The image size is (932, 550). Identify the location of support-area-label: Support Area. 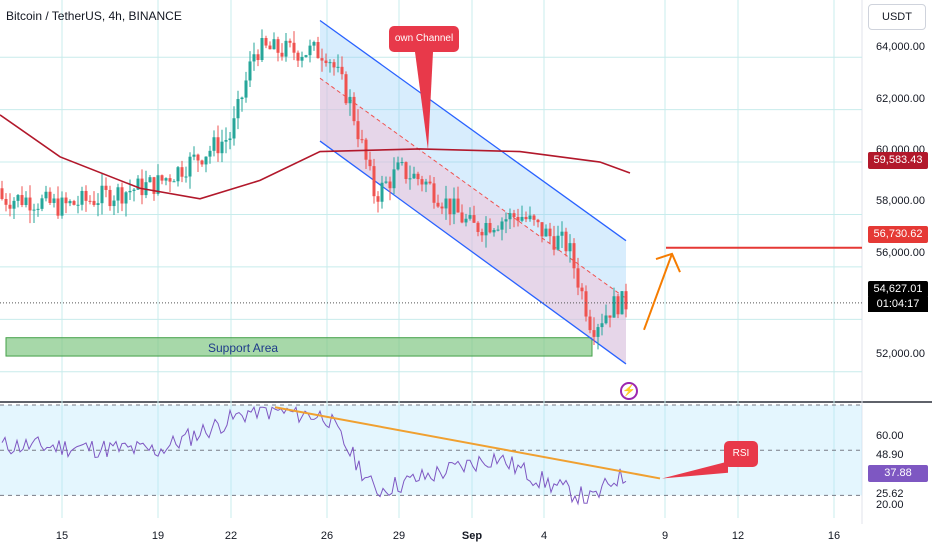
(243, 348).